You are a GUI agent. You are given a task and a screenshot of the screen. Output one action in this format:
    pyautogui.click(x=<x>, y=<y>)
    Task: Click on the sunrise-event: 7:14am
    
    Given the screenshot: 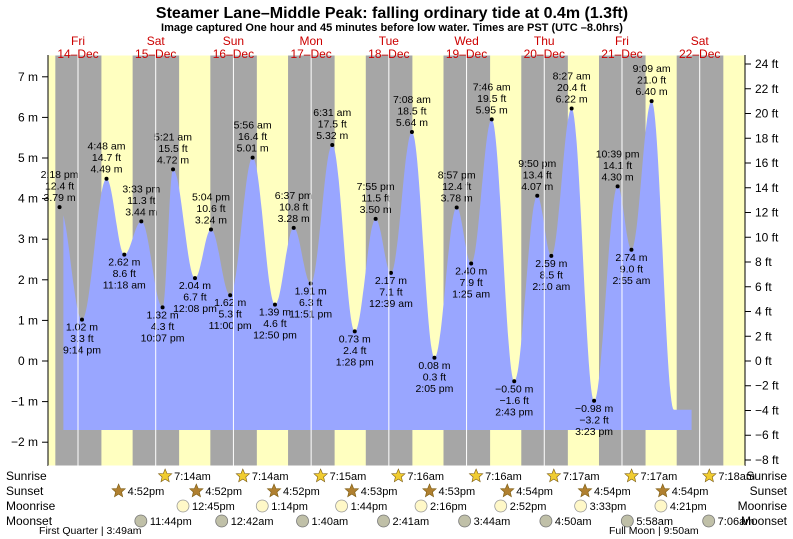 What is the action you would take?
    pyautogui.click(x=262, y=475)
    